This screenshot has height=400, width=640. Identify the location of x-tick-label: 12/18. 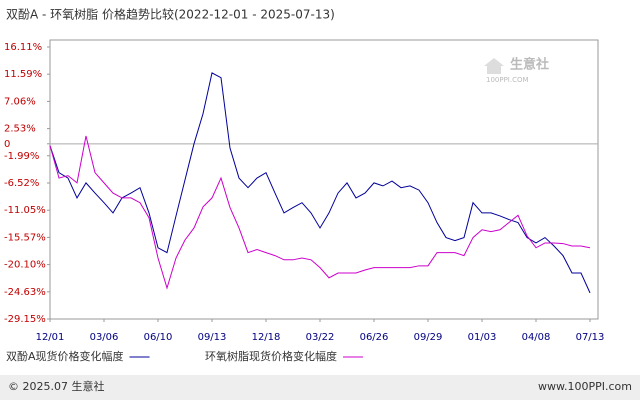
(266, 337).